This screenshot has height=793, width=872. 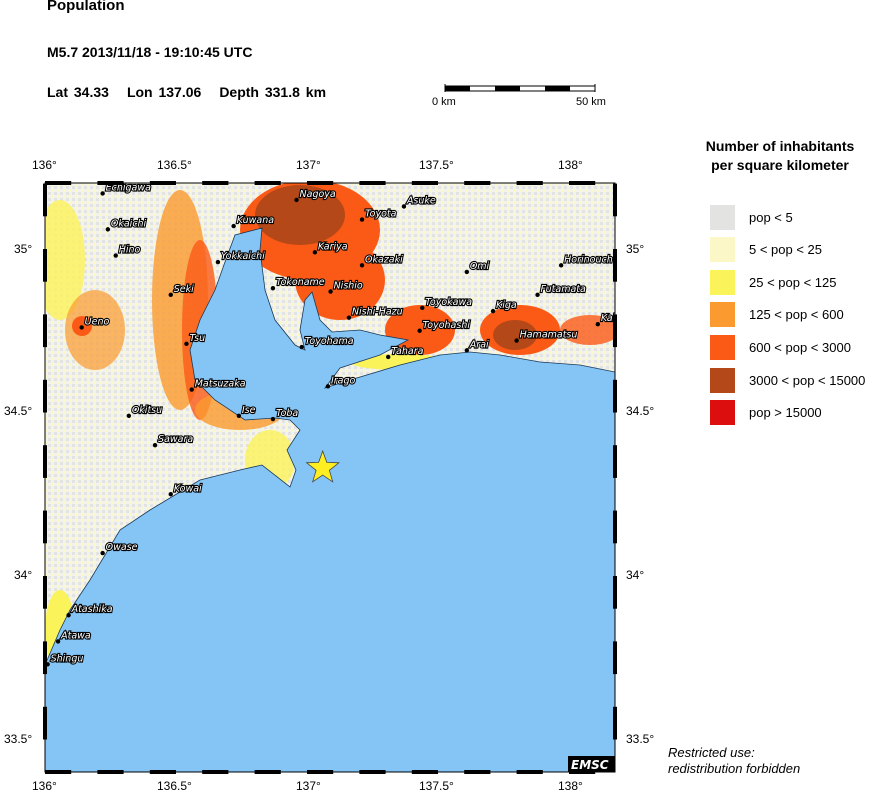 What do you see at coordinates (343, 380) in the screenshot?
I see `city-label: Irago` at bounding box center [343, 380].